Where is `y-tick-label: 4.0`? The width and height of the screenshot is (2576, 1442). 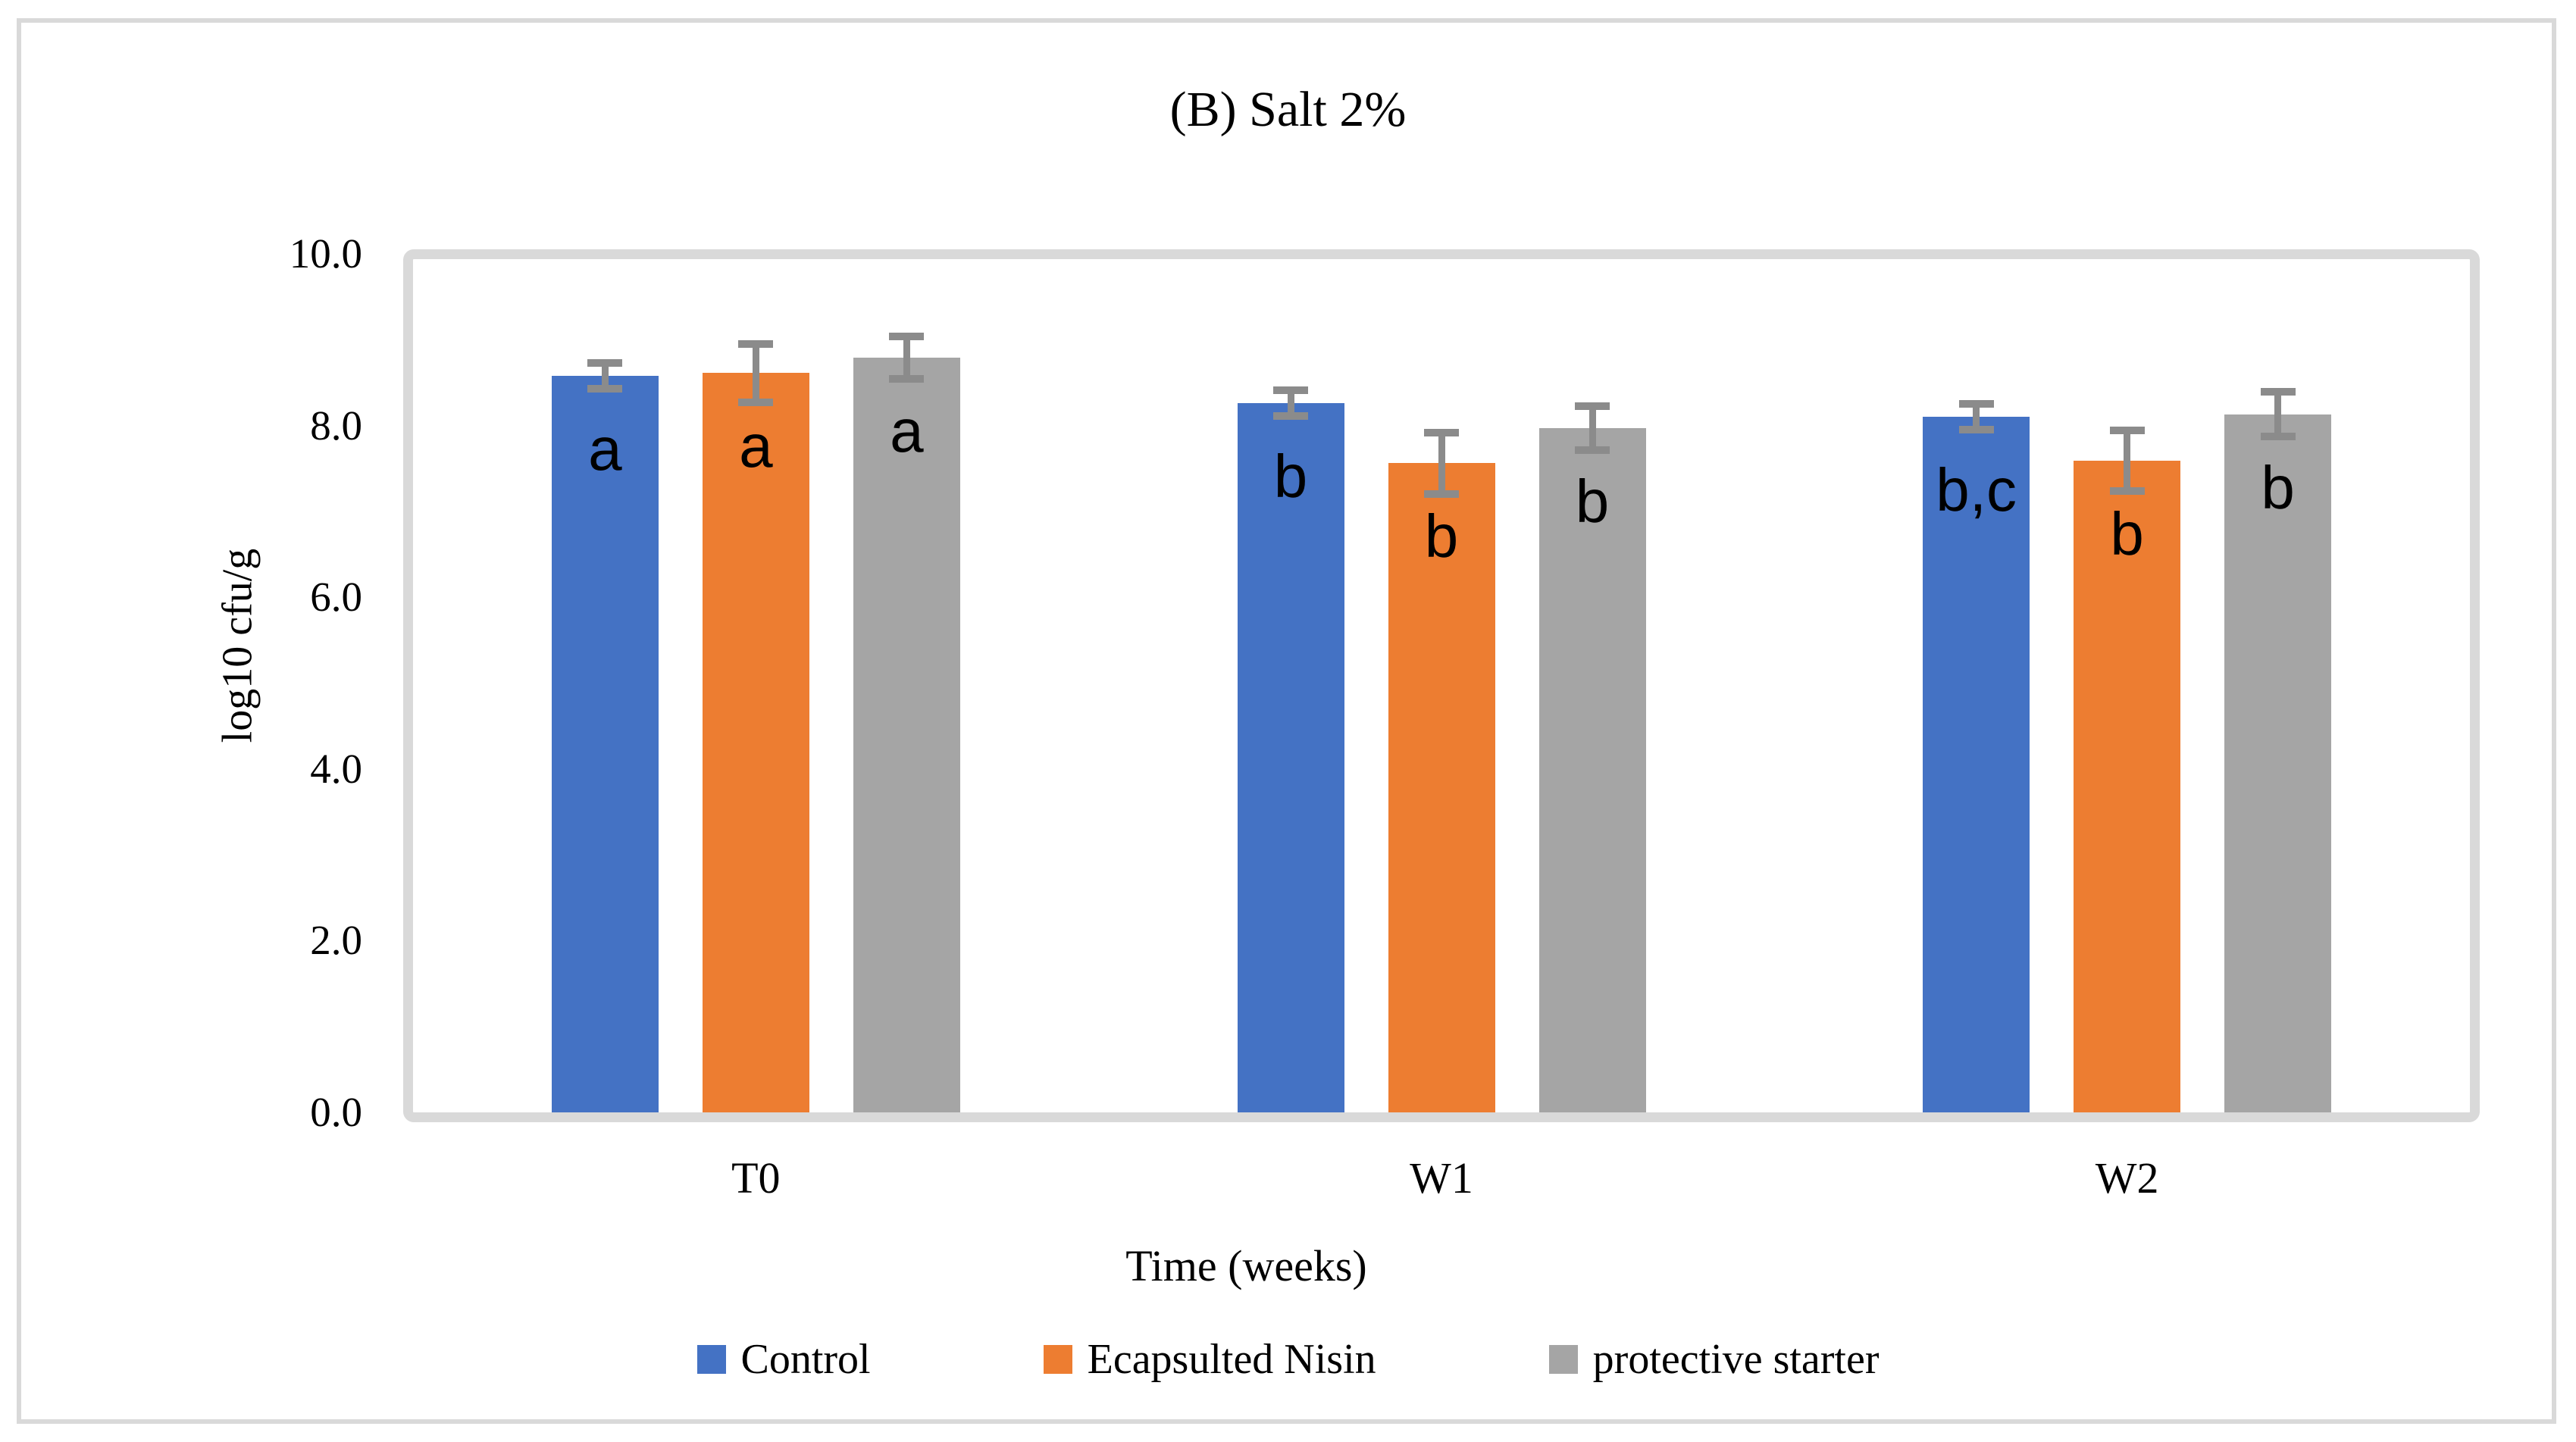 y-tick-label: 4.0 is located at coordinates (336, 768).